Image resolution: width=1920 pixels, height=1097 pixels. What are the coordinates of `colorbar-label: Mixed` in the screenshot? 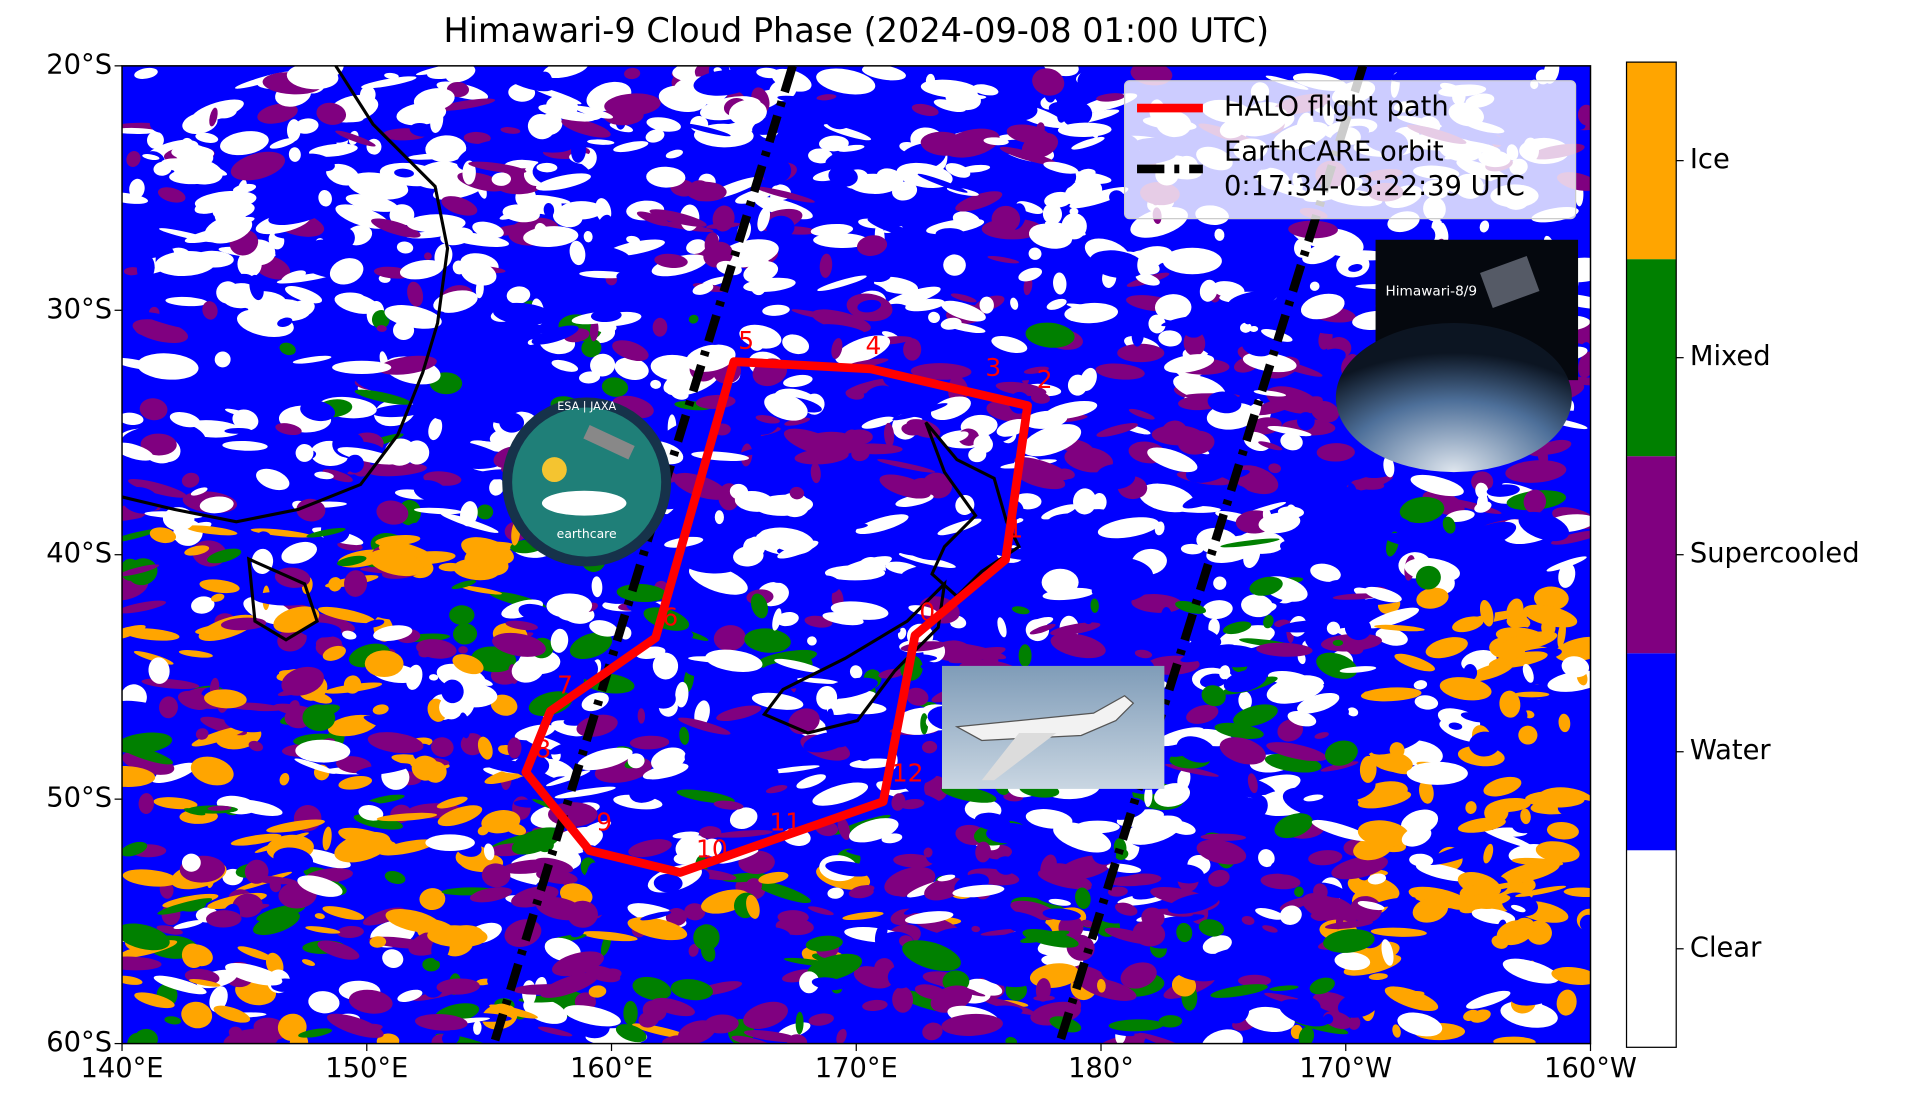 It's located at (1730, 356).